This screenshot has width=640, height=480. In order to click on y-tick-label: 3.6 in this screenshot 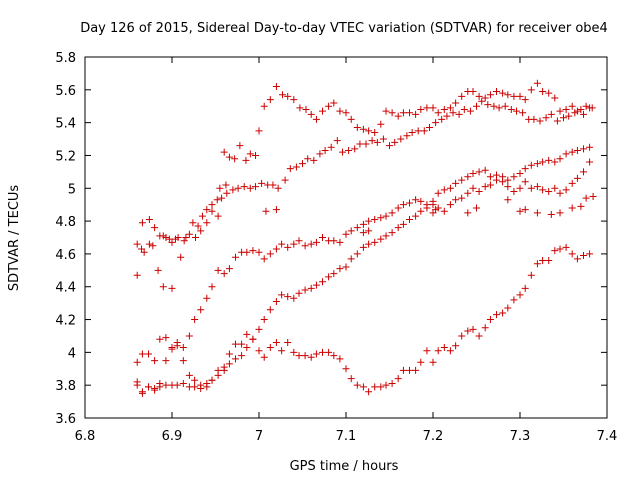, I will do `click(65, 419)`.